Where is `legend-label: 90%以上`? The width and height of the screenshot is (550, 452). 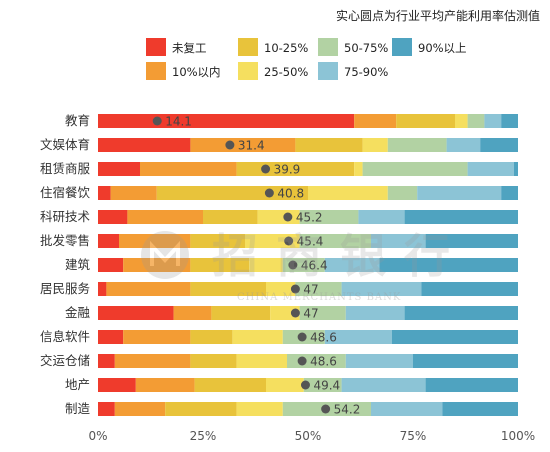
legend-label: 90%以上 is located at coordinates (442, 48).